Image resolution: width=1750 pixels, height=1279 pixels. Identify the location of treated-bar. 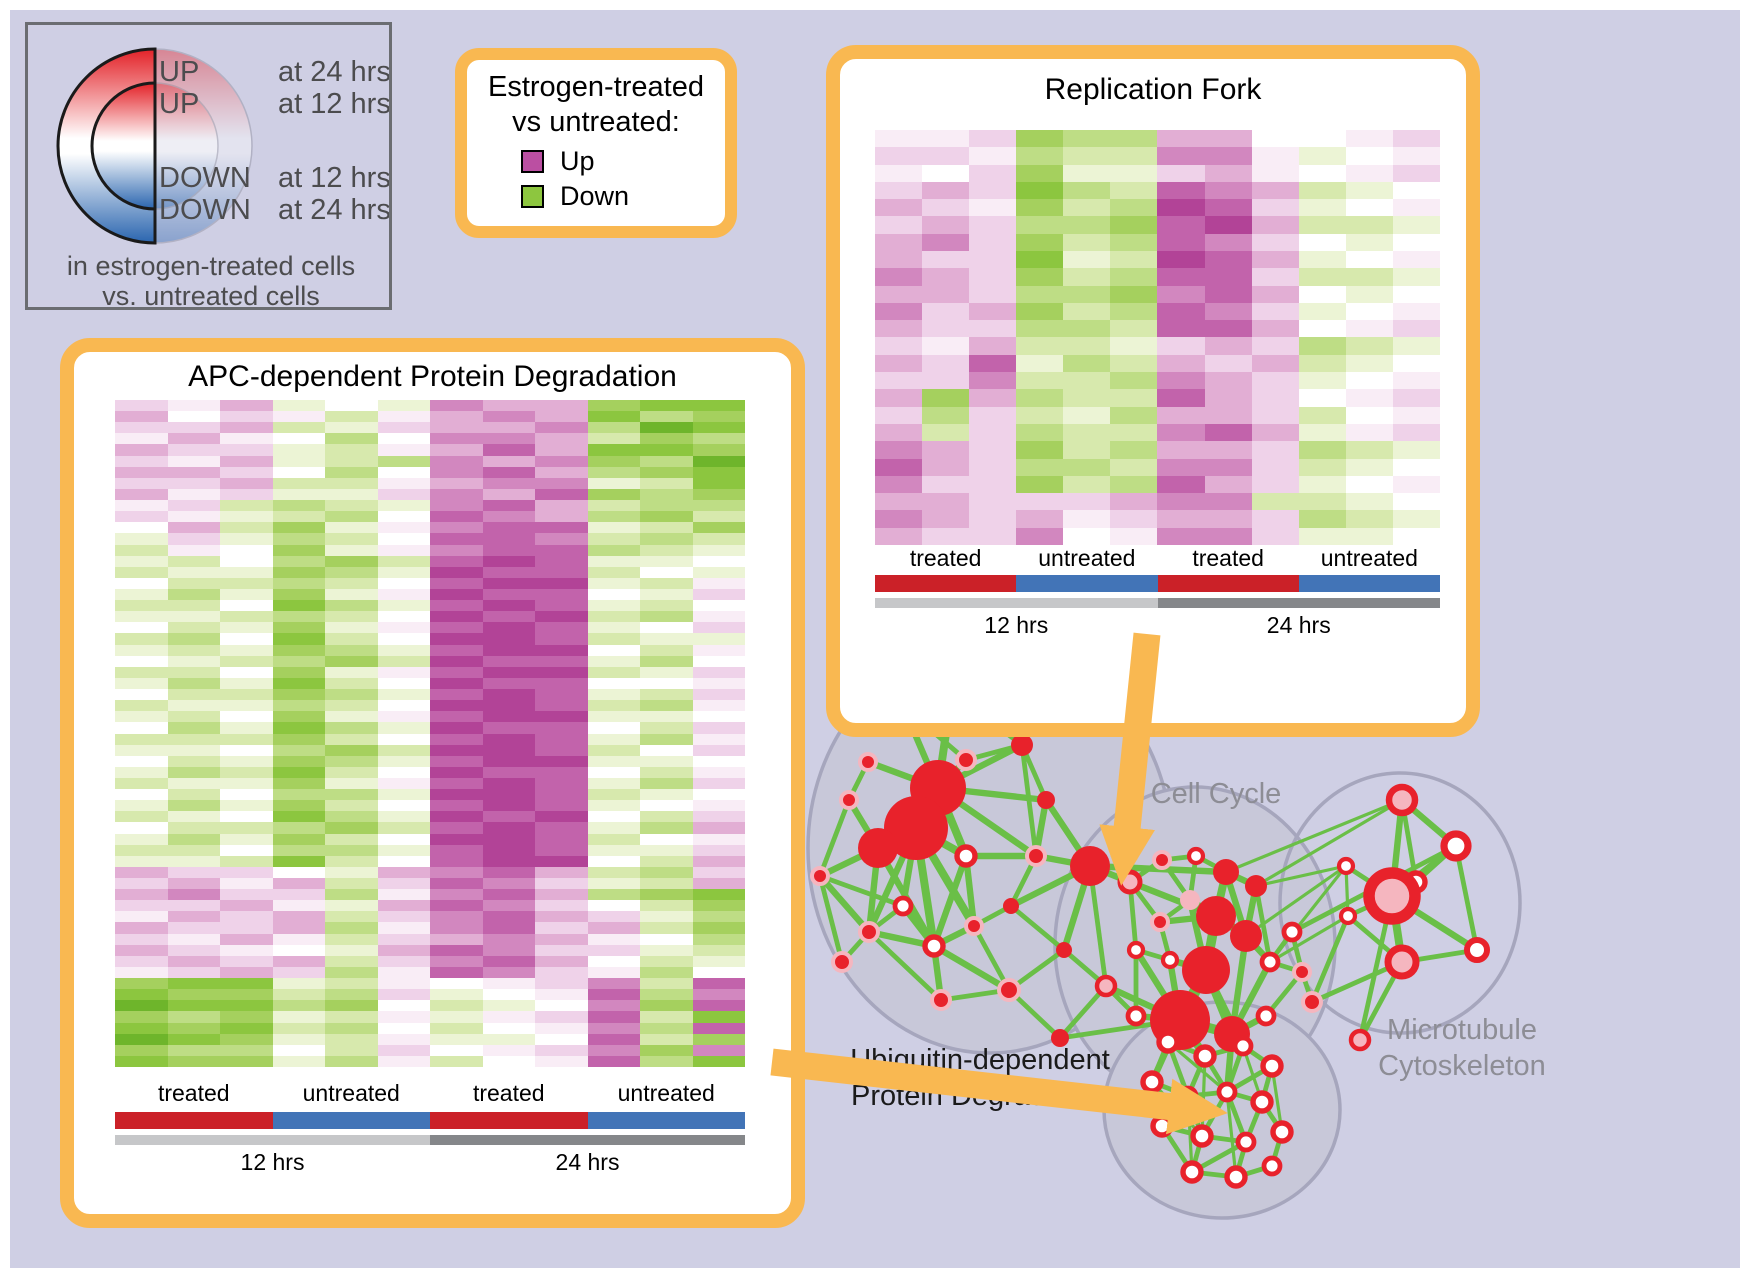
(194, 1120).